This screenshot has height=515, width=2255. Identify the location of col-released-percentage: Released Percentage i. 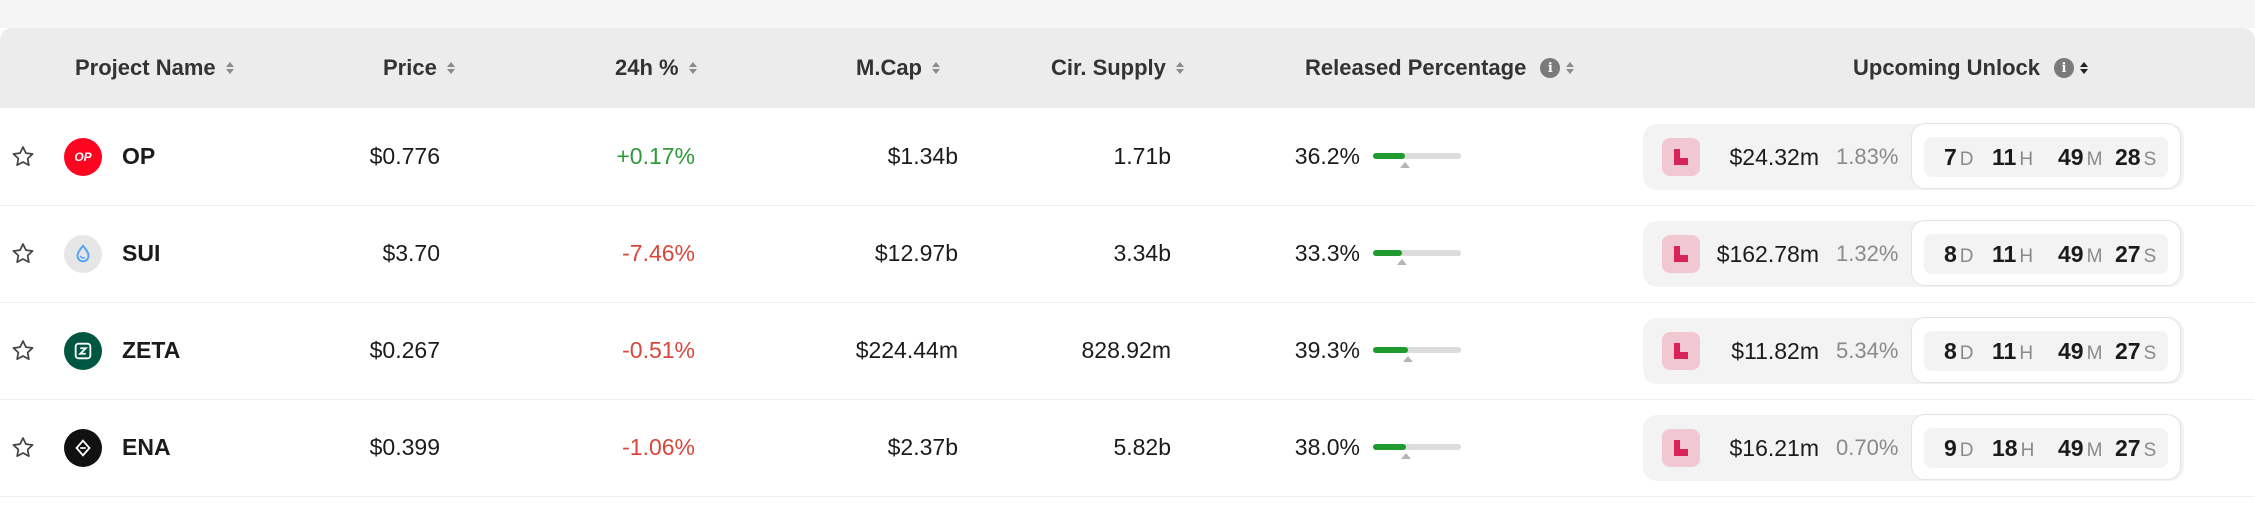
(1465, 68).